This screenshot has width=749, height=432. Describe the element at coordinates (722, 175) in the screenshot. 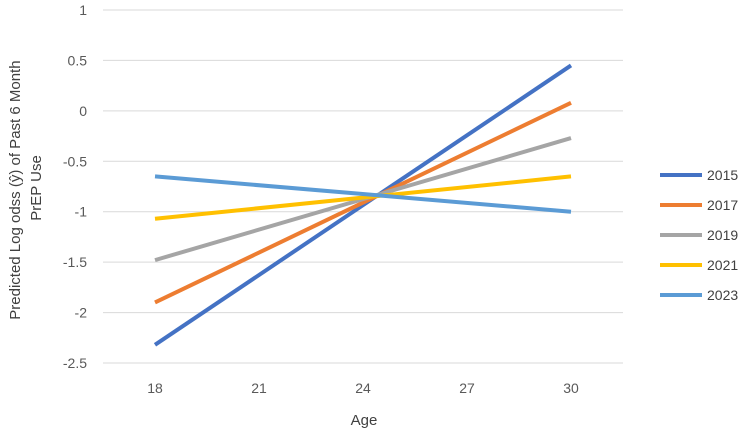

I see `legend-label-2015: 2015` at that location.